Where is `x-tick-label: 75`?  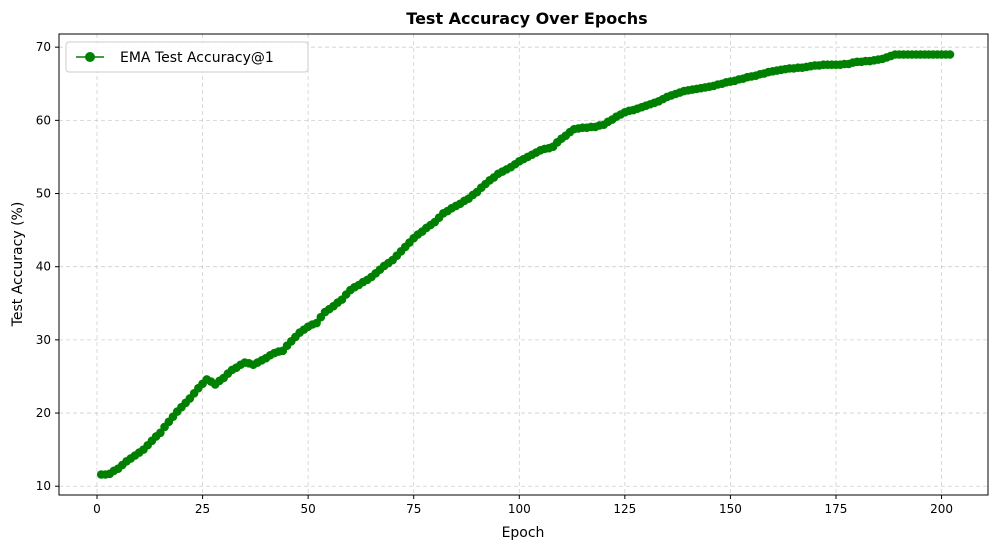 x-tick-label: 75 is located at coordinates (413, 509).